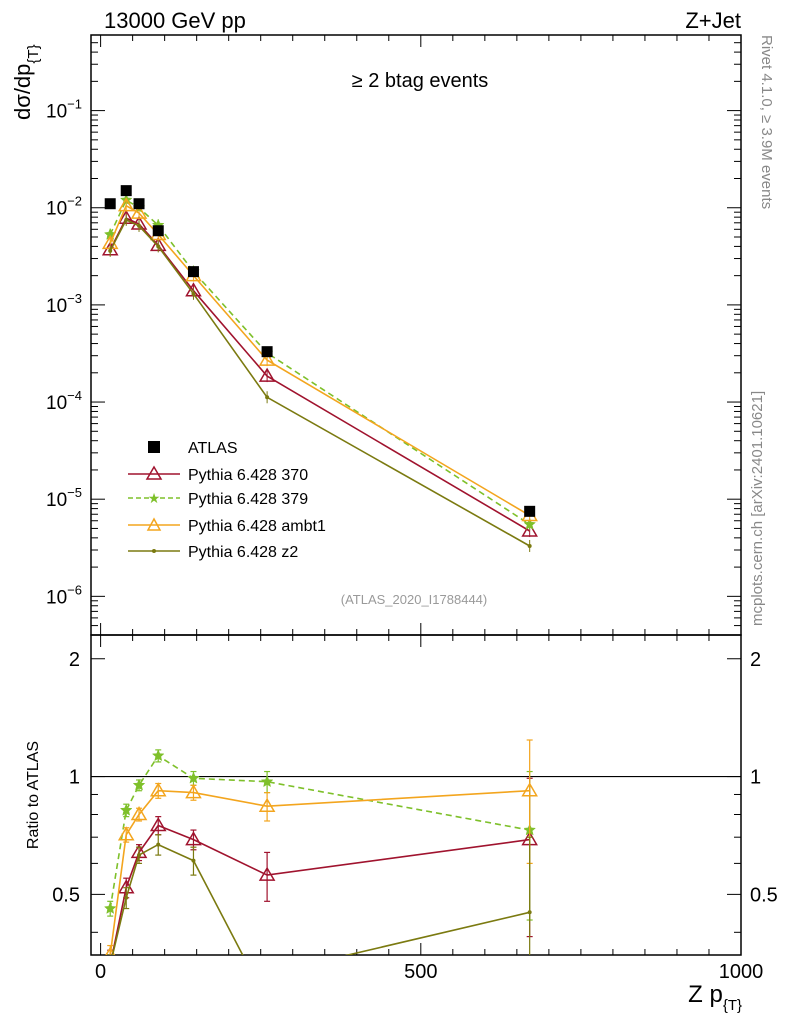 The width and height of the screenshot is (786, 1024). I want to click on legend-379-label: Pythia 6.428 379, so click(248, 499).